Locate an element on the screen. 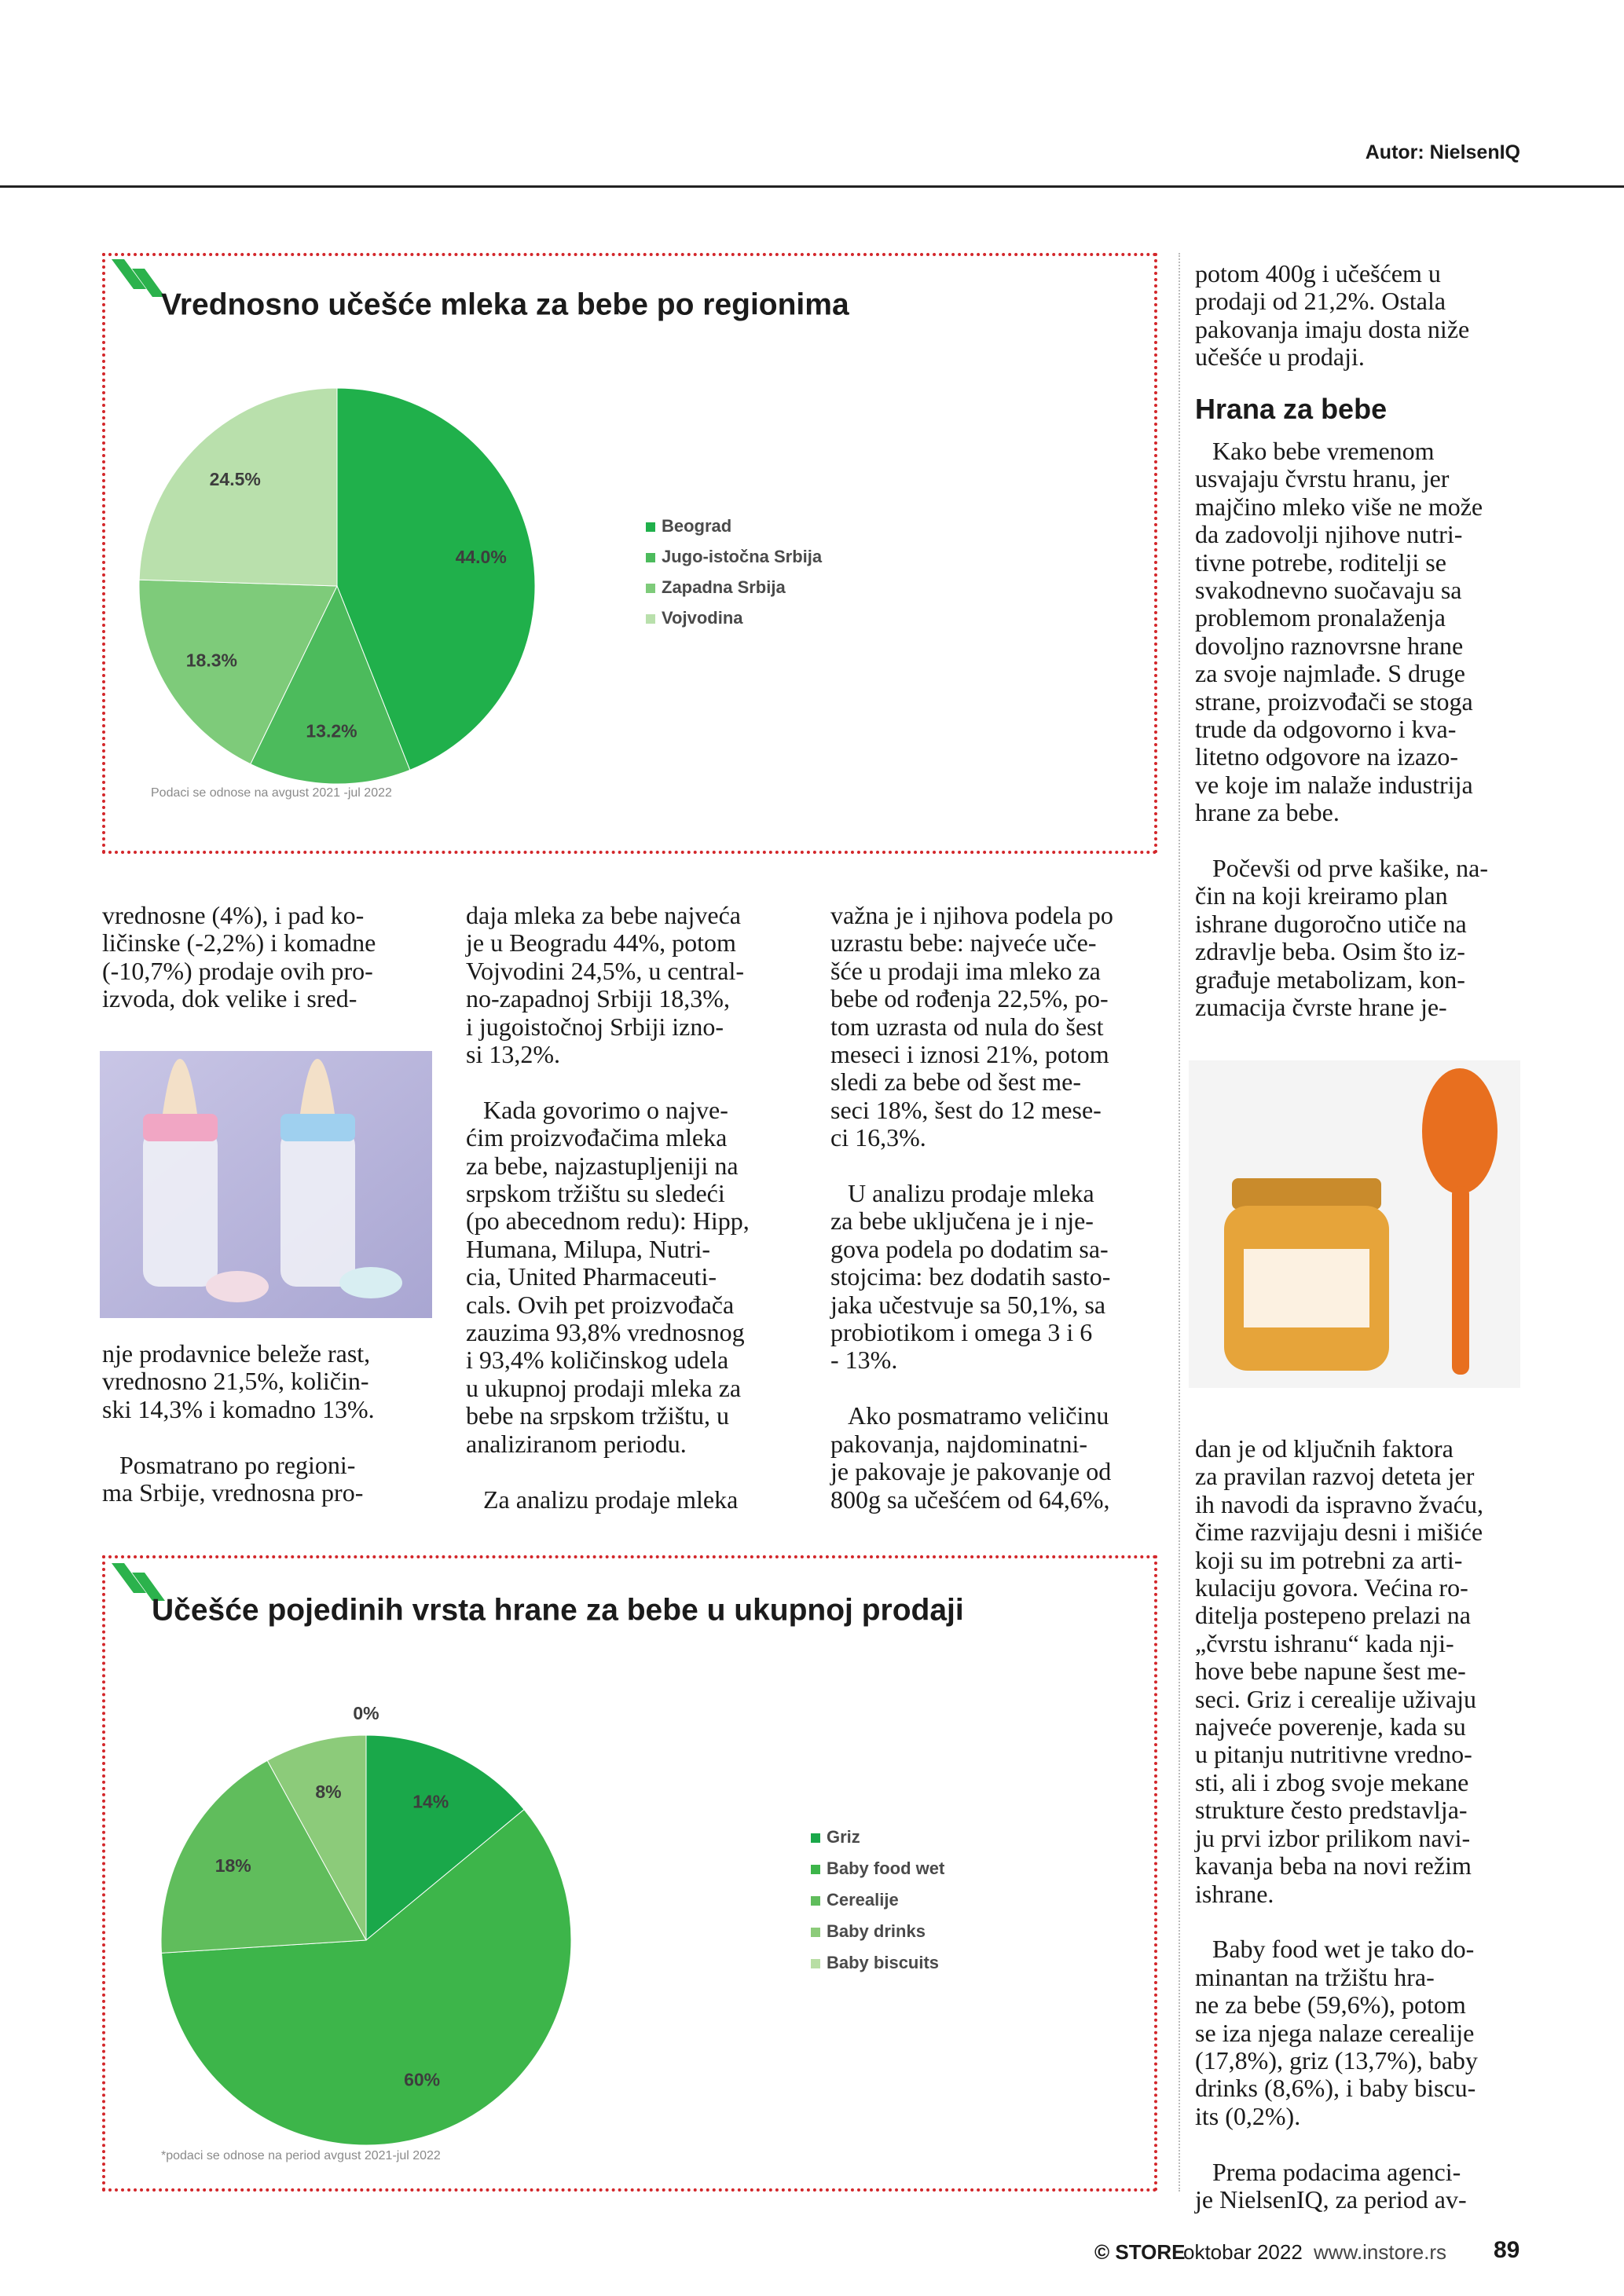 The height and width of the screenshot is (2296, 1624). text-line: pakovanja, najdominatni- is located at coordinates (959, 1443).